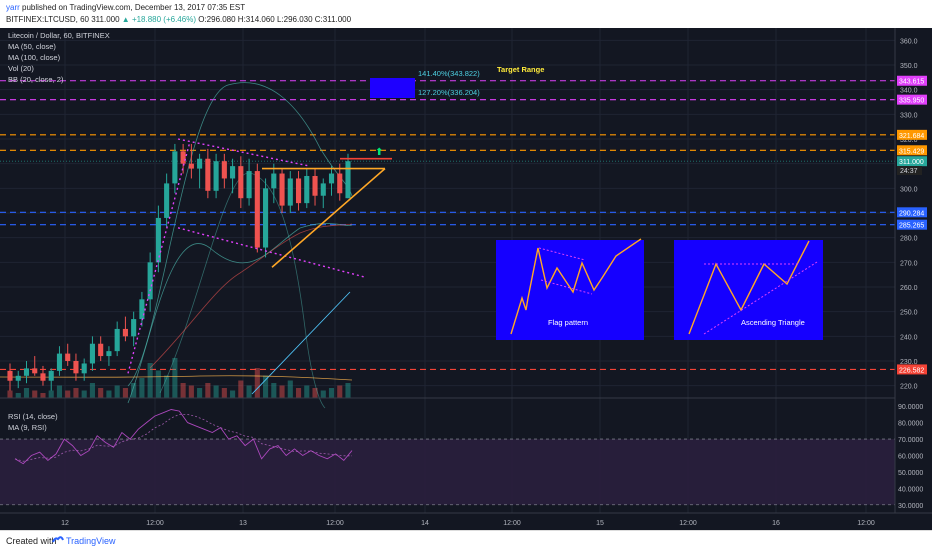  Describe the element at coordinates (909, 263) in the screenshot. I see `price-tick-label: 270.0` at that location.